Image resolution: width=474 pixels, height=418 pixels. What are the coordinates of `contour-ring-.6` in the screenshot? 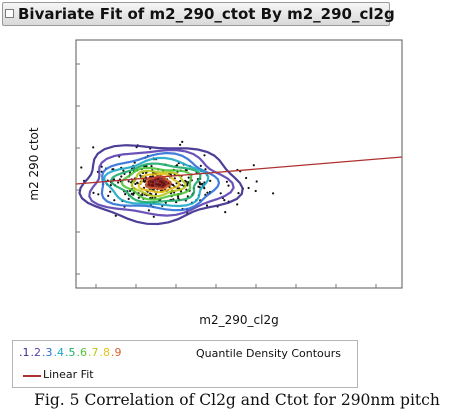 It's located at (156, 183).